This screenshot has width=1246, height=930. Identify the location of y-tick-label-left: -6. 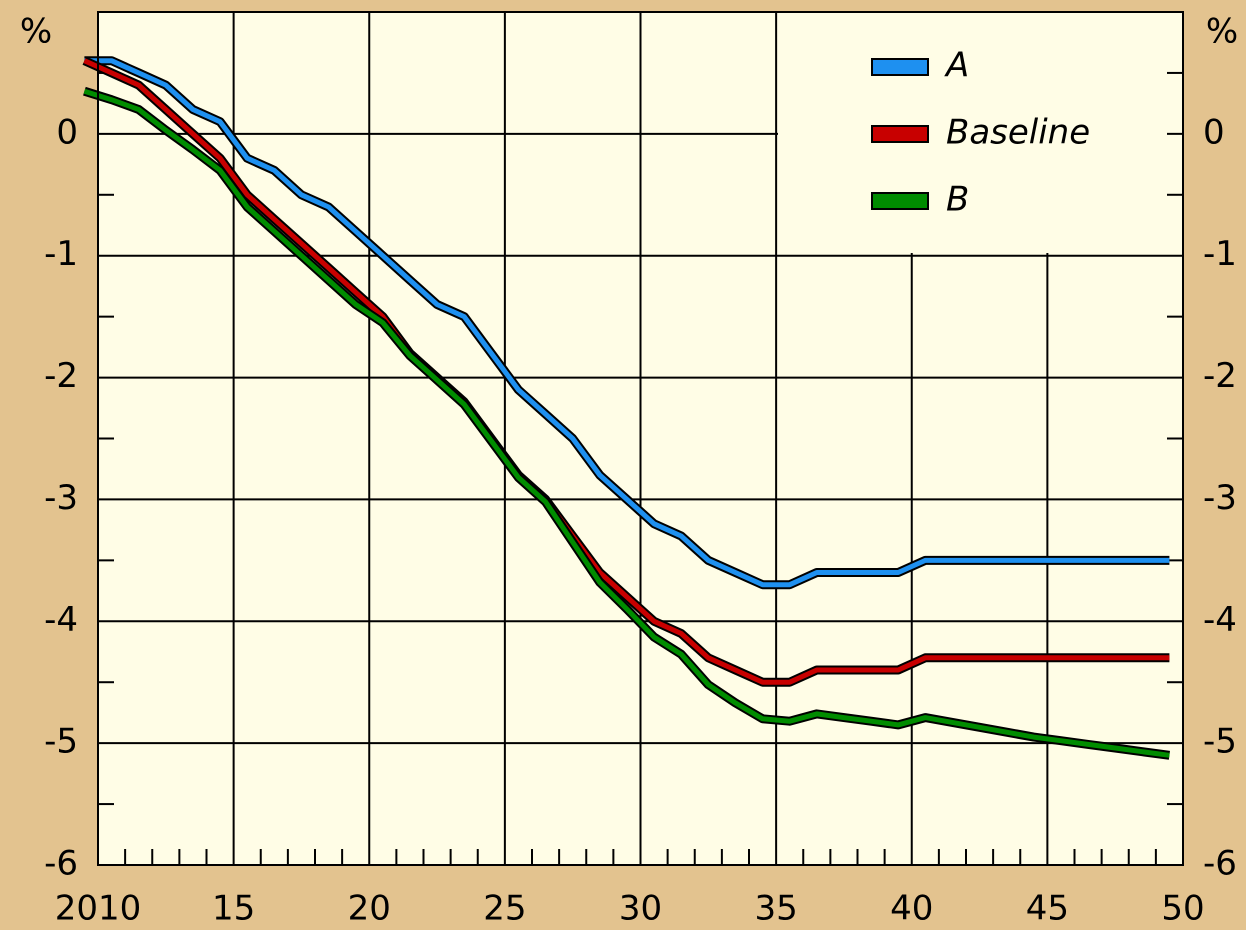
(61, 864).